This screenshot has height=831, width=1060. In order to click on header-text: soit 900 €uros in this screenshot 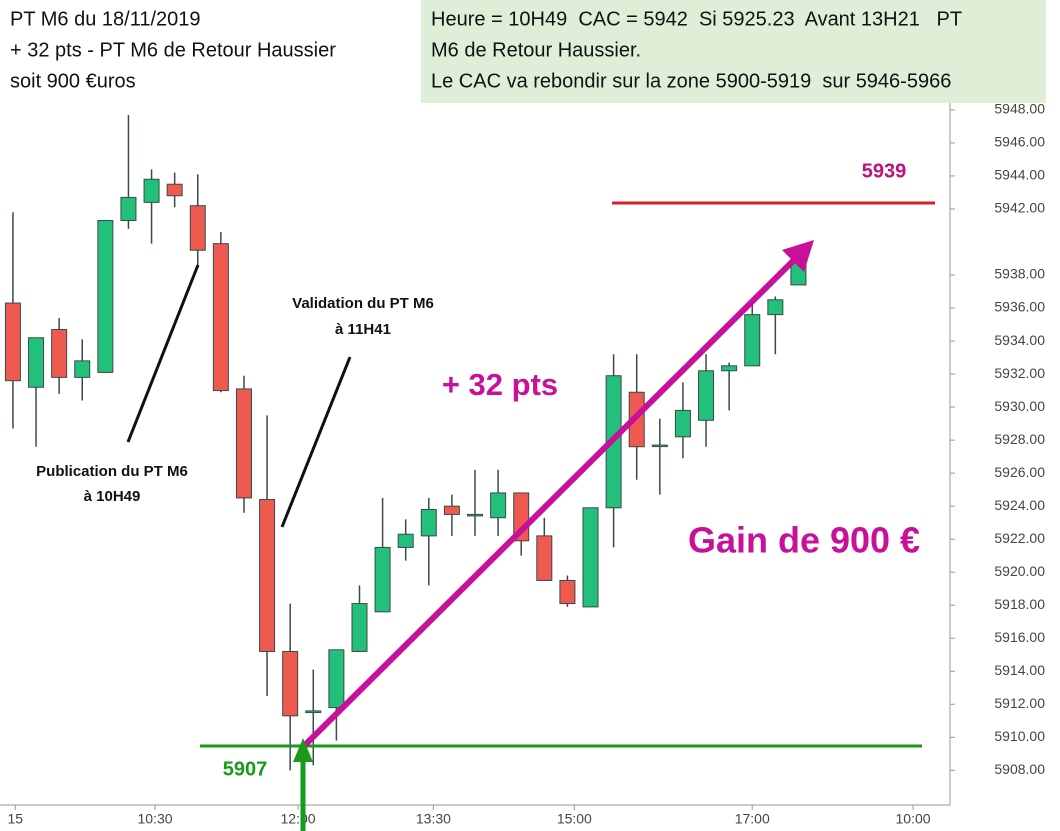, I will do `click(73, 81)`.